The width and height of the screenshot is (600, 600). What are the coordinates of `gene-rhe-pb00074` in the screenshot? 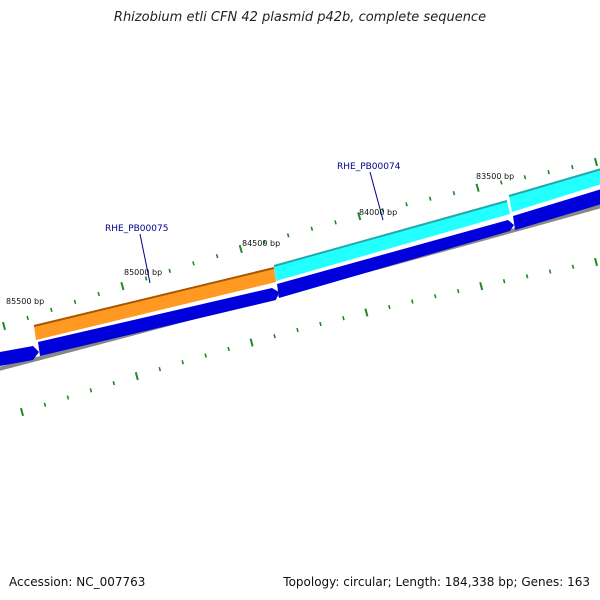 It's located at (392, 241).